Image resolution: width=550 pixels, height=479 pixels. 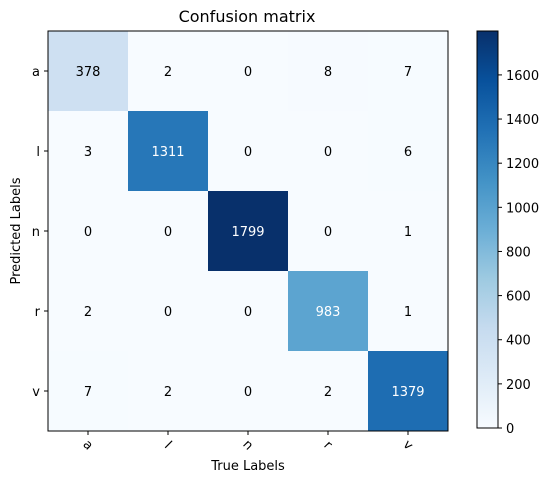 I want to click on x-tick-label: r, so click(x=327, y=445).